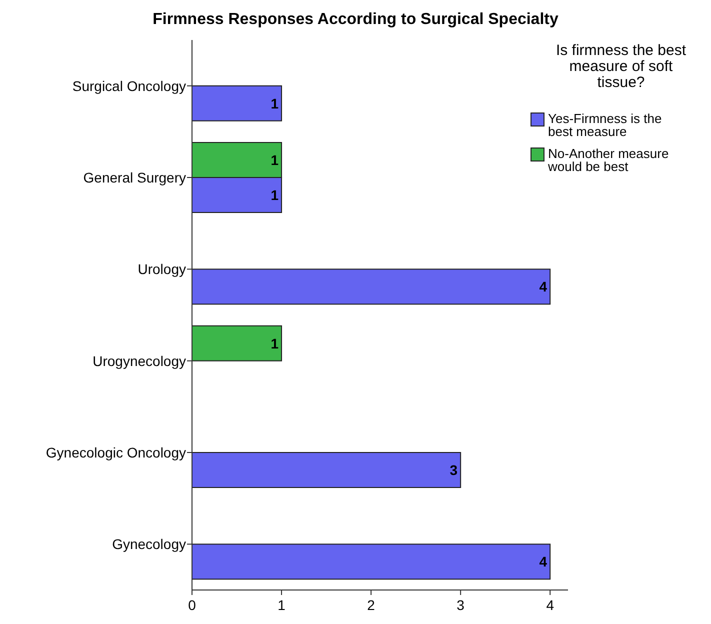 Image resolution: width=711 pixels, height=624 pixels. Describe the element at coordinates (139, 360) in the screenshot. I see `y-tick-label: Urogynecology` at that location.